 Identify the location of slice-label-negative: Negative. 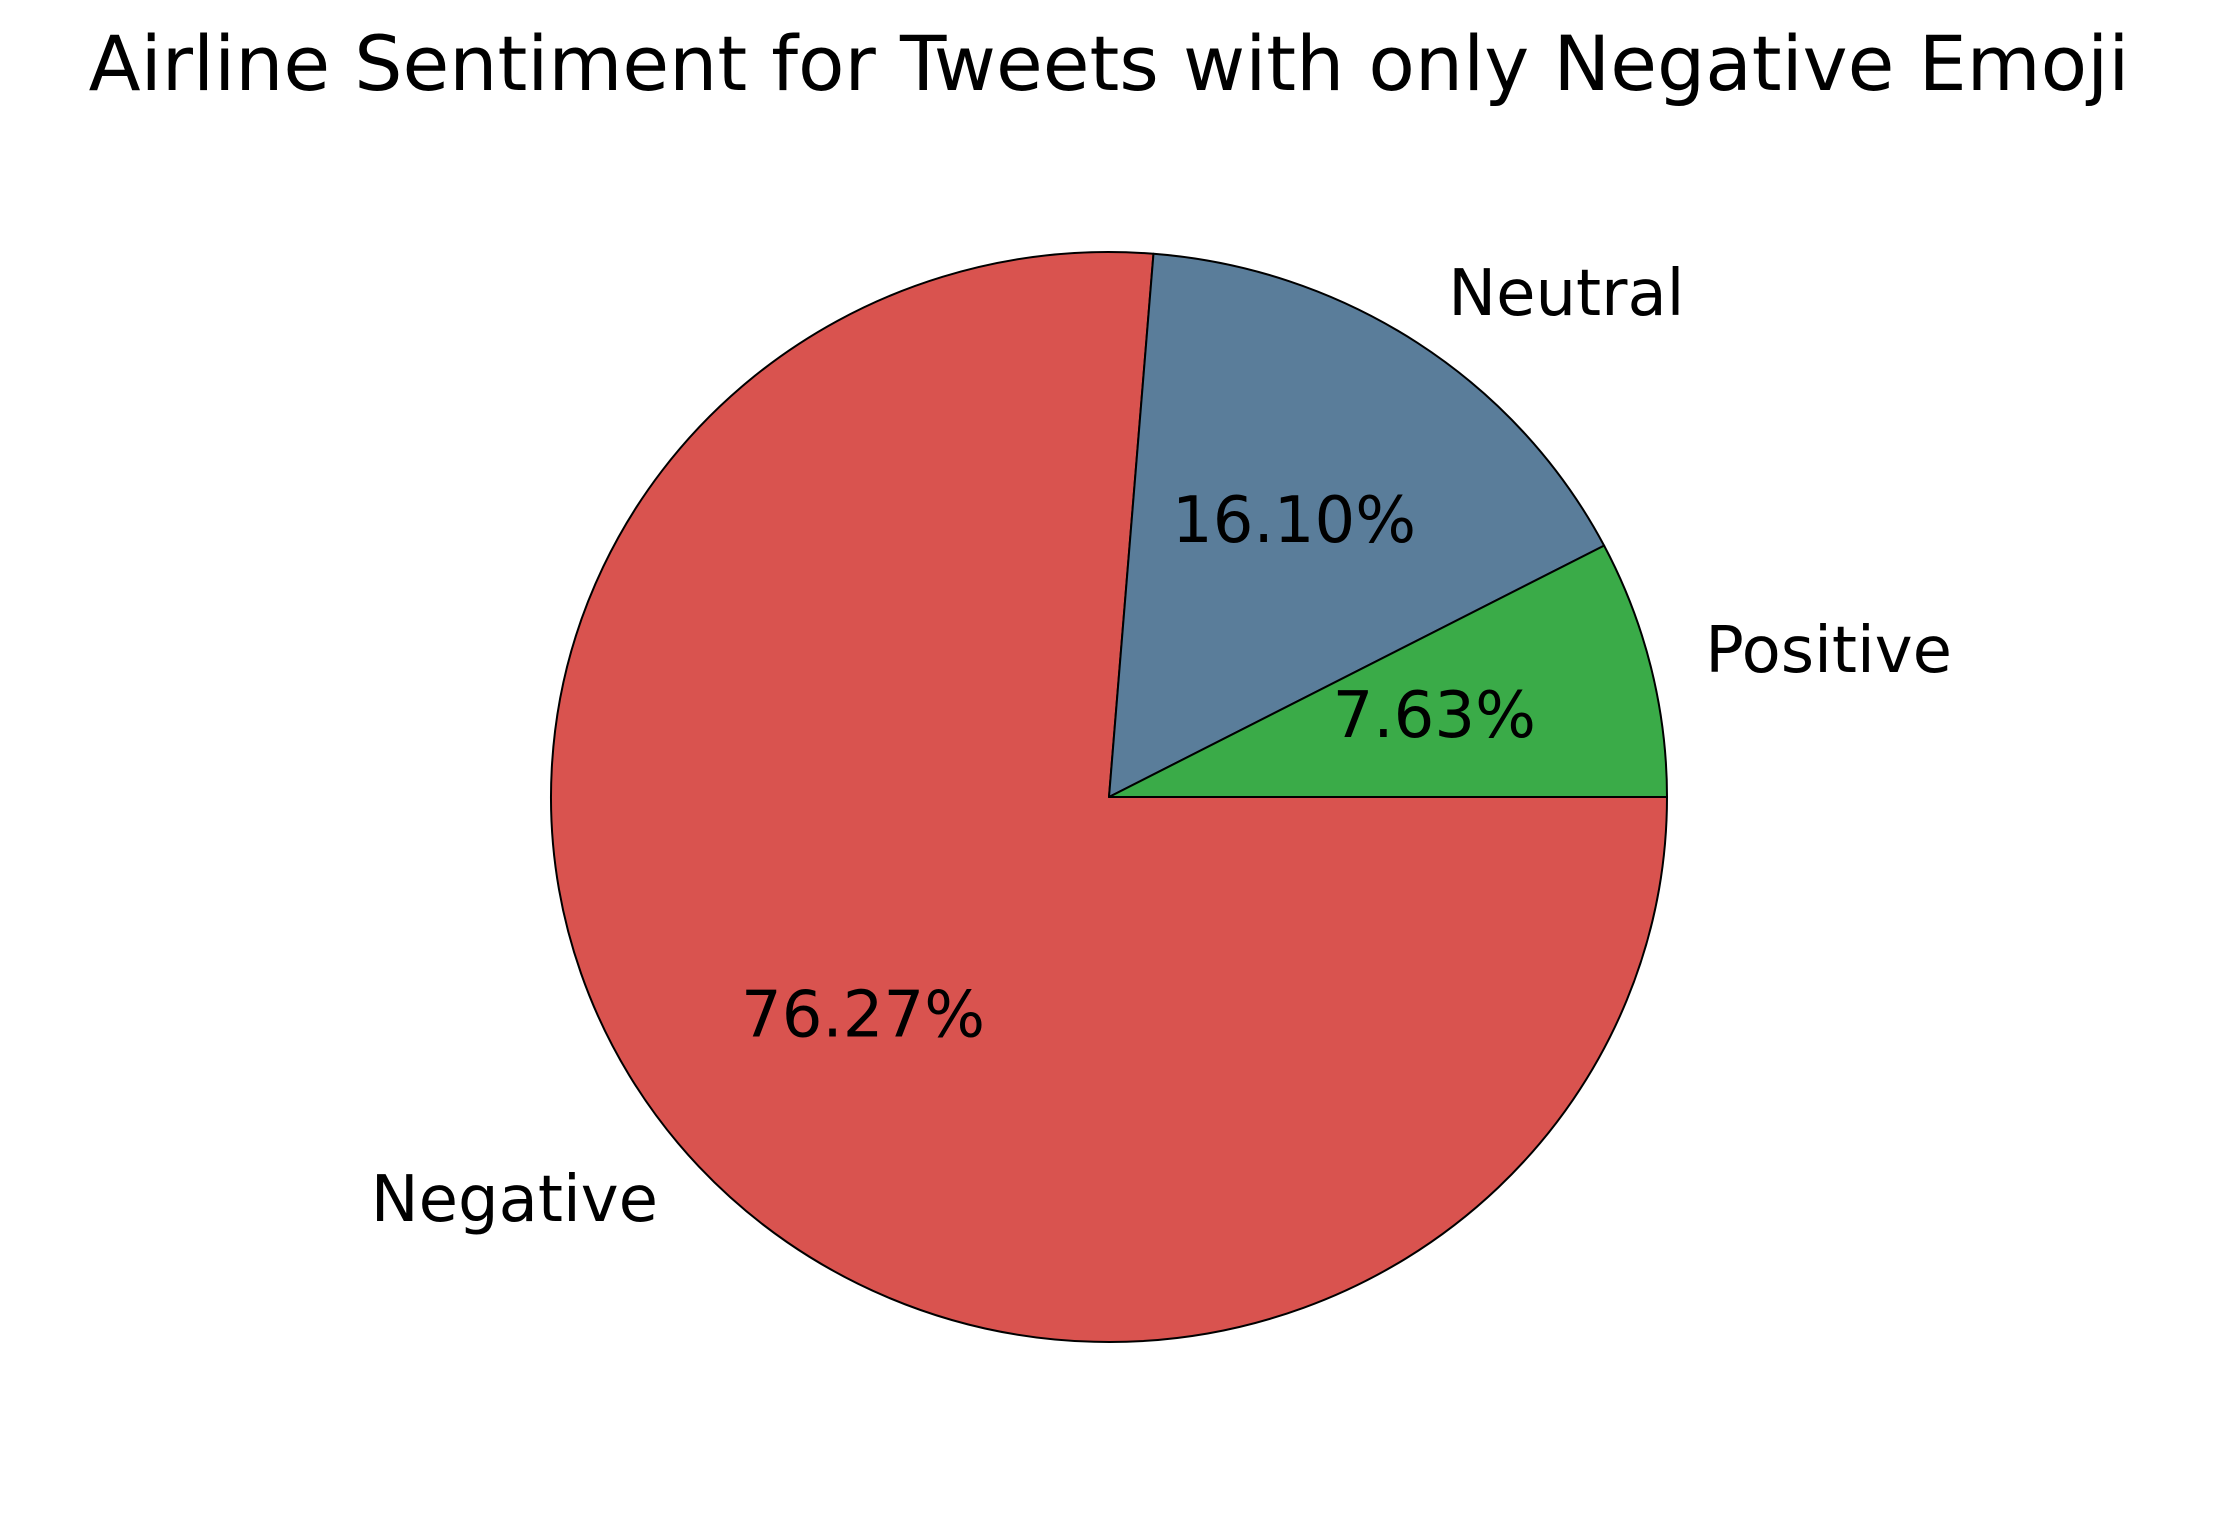
(514, 1200).